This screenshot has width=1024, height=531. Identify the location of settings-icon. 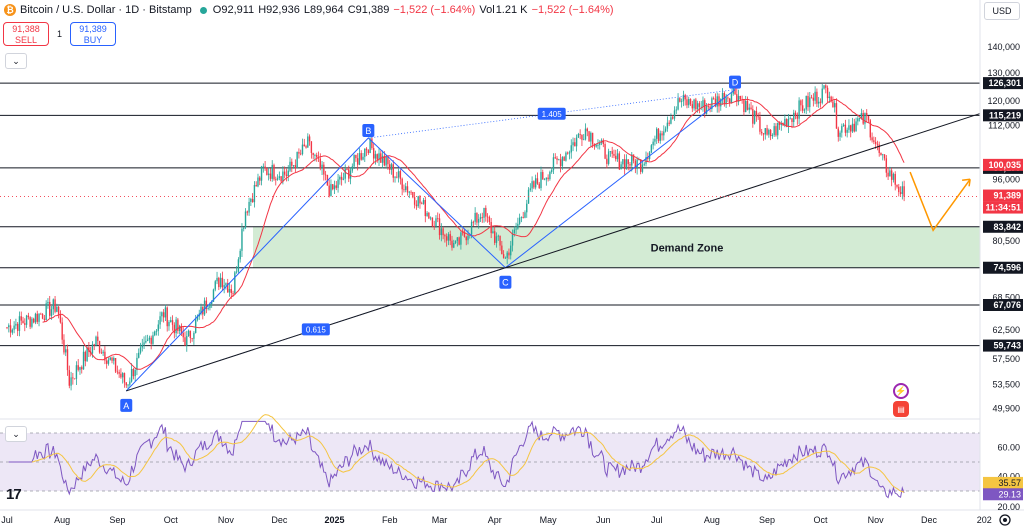
(1005, 520).